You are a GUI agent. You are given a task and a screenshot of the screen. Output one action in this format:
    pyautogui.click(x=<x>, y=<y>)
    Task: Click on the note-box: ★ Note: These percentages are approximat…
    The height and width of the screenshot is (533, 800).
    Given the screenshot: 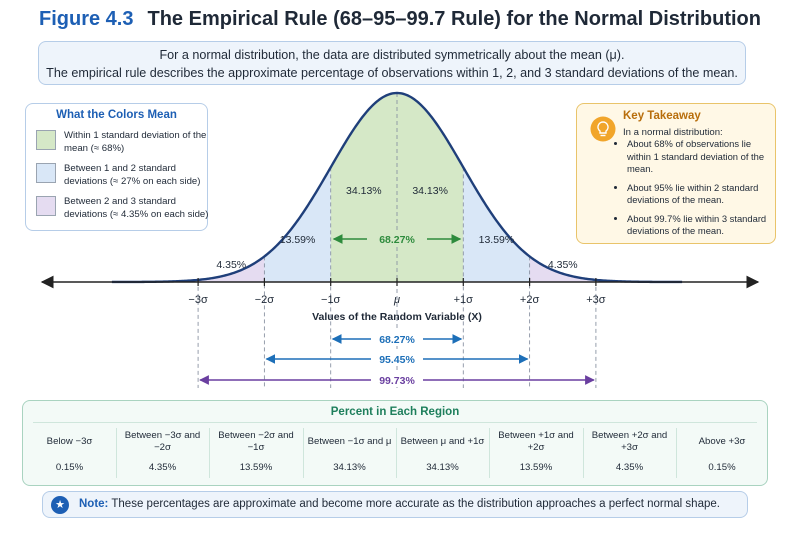 What is the action you would take?
    pyautogui.click(x=395, y=504)
    